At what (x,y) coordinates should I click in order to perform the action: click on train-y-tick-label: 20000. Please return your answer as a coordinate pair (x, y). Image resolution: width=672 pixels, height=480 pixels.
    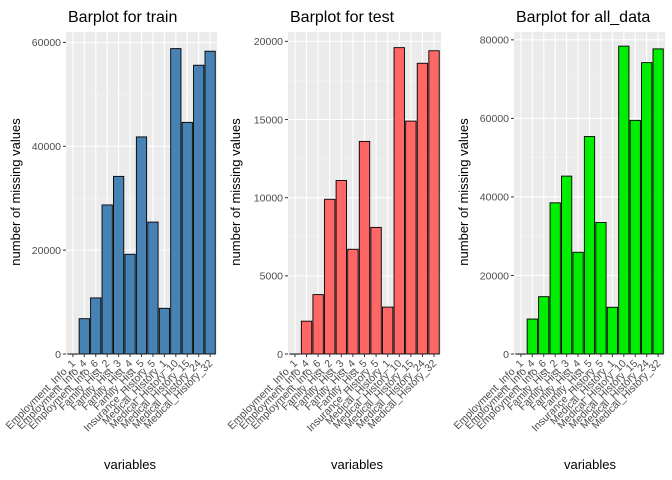
    Looking at the image, I should click on (46, 251).